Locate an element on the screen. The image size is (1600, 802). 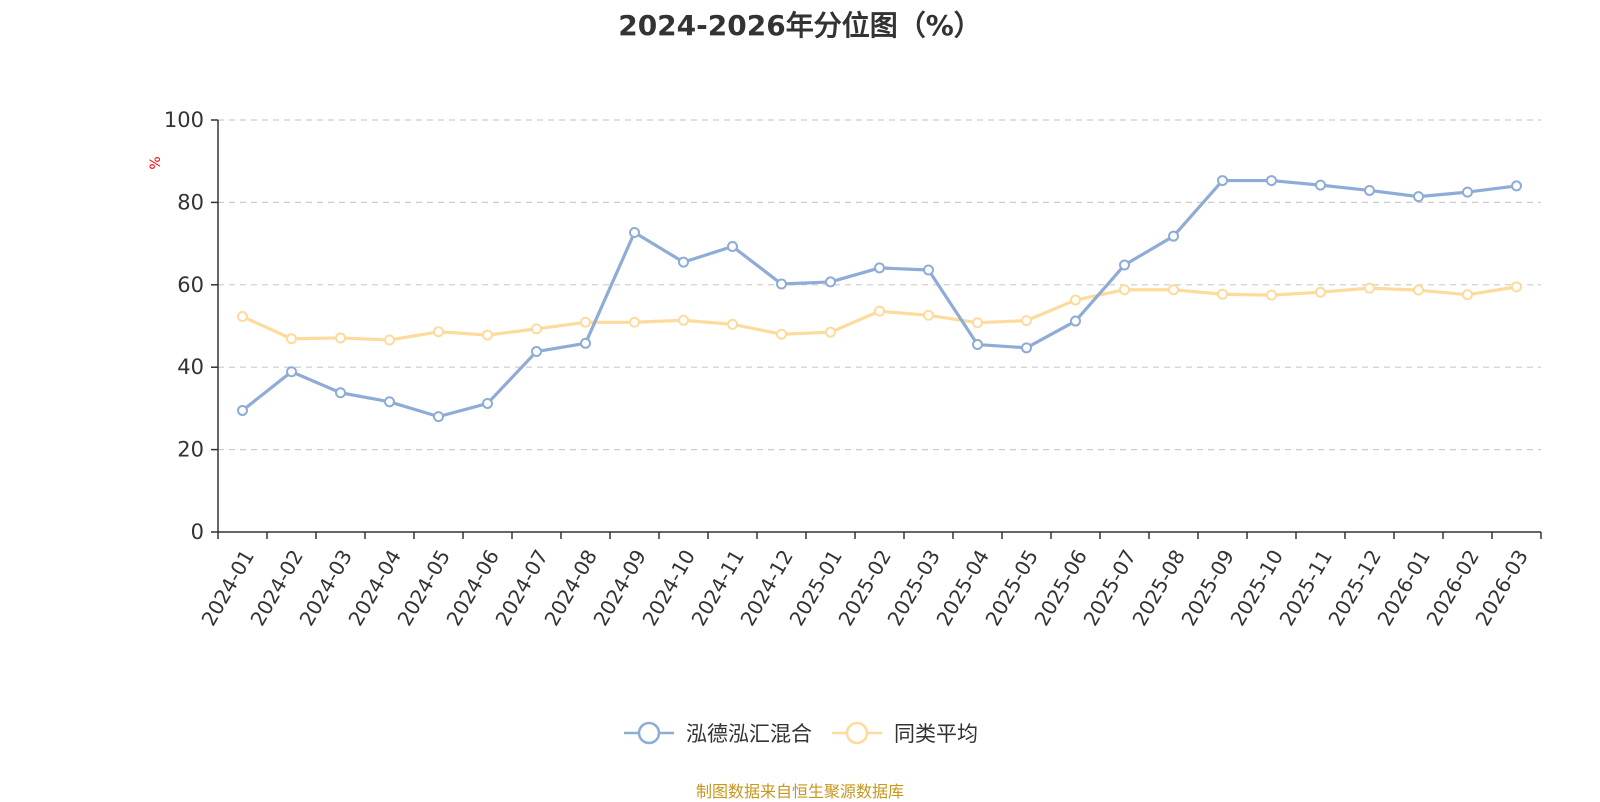
legend-item-series-1: 泓德泓汇混合 is located at coordinates (717, 733).